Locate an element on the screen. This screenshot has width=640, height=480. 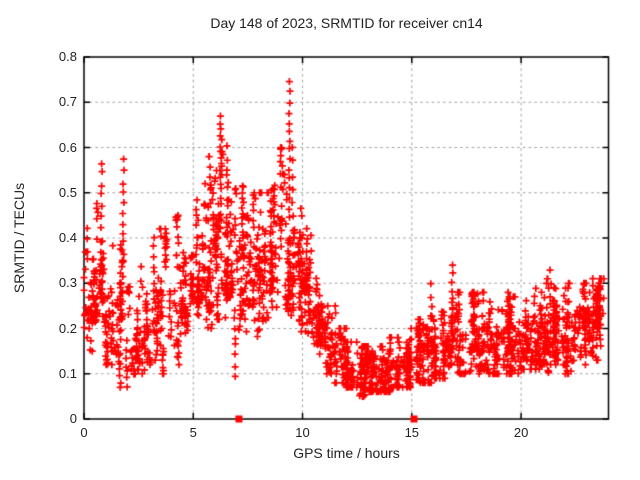
x-tick-label: 20 is located at coordinates (521, 432).